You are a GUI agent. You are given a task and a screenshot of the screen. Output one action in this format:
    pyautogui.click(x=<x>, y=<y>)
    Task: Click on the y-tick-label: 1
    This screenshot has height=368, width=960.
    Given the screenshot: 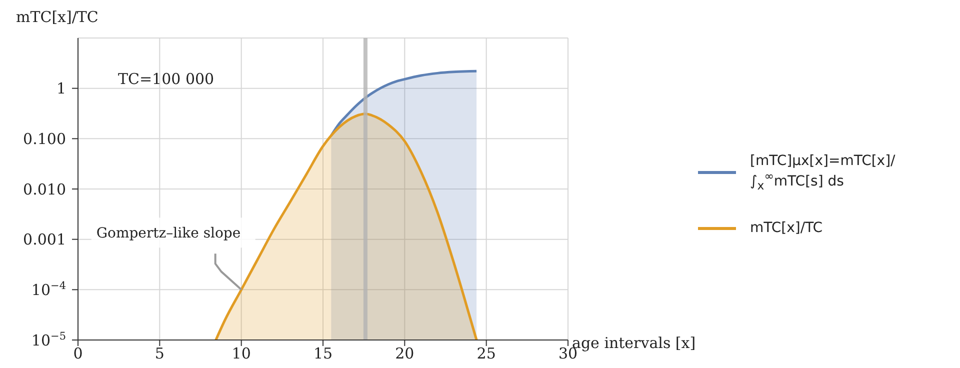 What is the action you would take?
    pyautogui.click(x=61, y=89)
    